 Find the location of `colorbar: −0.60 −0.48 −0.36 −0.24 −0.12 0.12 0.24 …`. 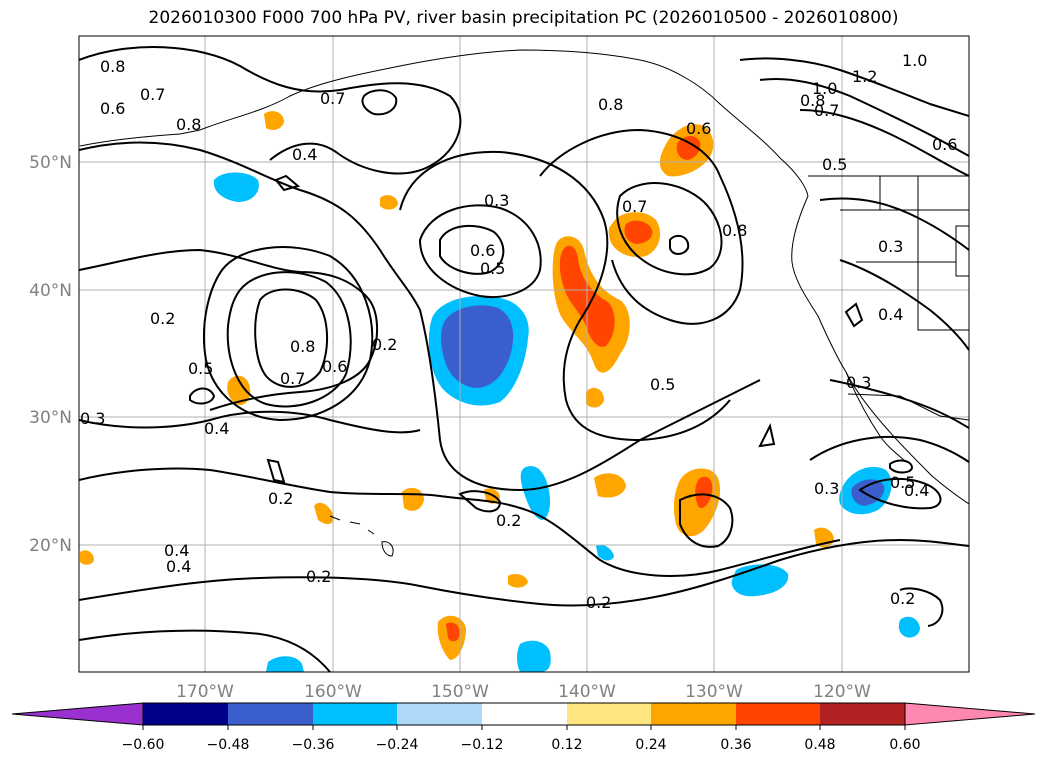

colorbar: −0.60 −0.48 −0.36 −0.24 −0.12 0.12 0.24 … is located at coordinates (523, 727).